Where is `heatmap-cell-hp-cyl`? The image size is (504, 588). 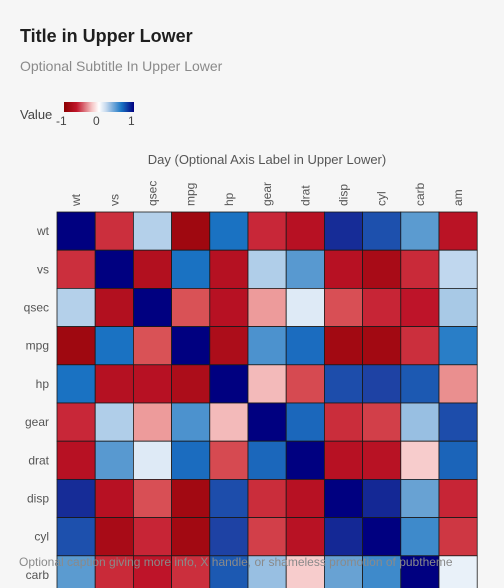
heatmap-cell-hp-cyl is located at coordinates (382, 384).